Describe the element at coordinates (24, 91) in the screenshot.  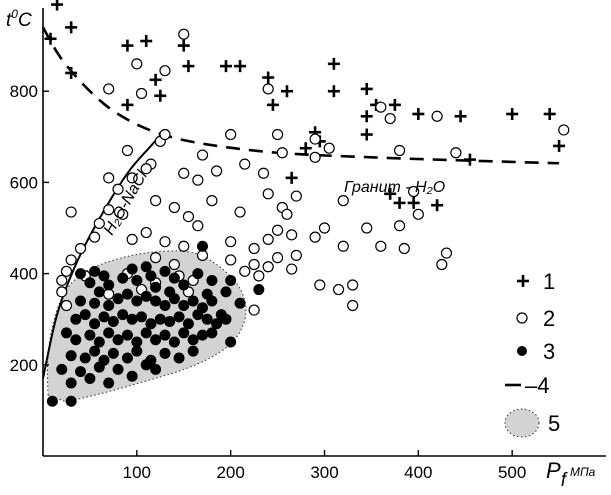
I see `y-tick-label-3: 800` at that location.